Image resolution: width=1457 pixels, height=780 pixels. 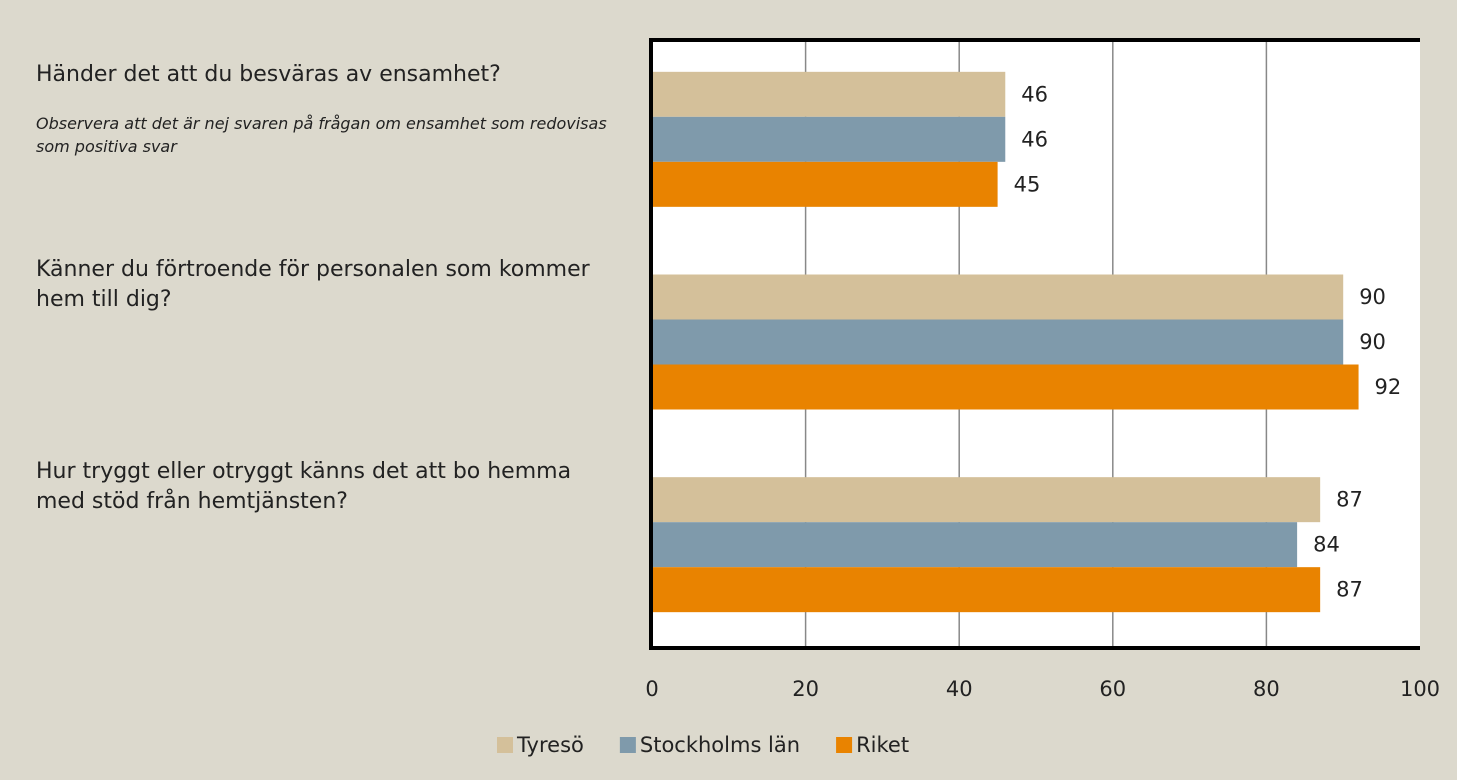 I want to click on x-tick-label: 20, so click(x=805, y=689).